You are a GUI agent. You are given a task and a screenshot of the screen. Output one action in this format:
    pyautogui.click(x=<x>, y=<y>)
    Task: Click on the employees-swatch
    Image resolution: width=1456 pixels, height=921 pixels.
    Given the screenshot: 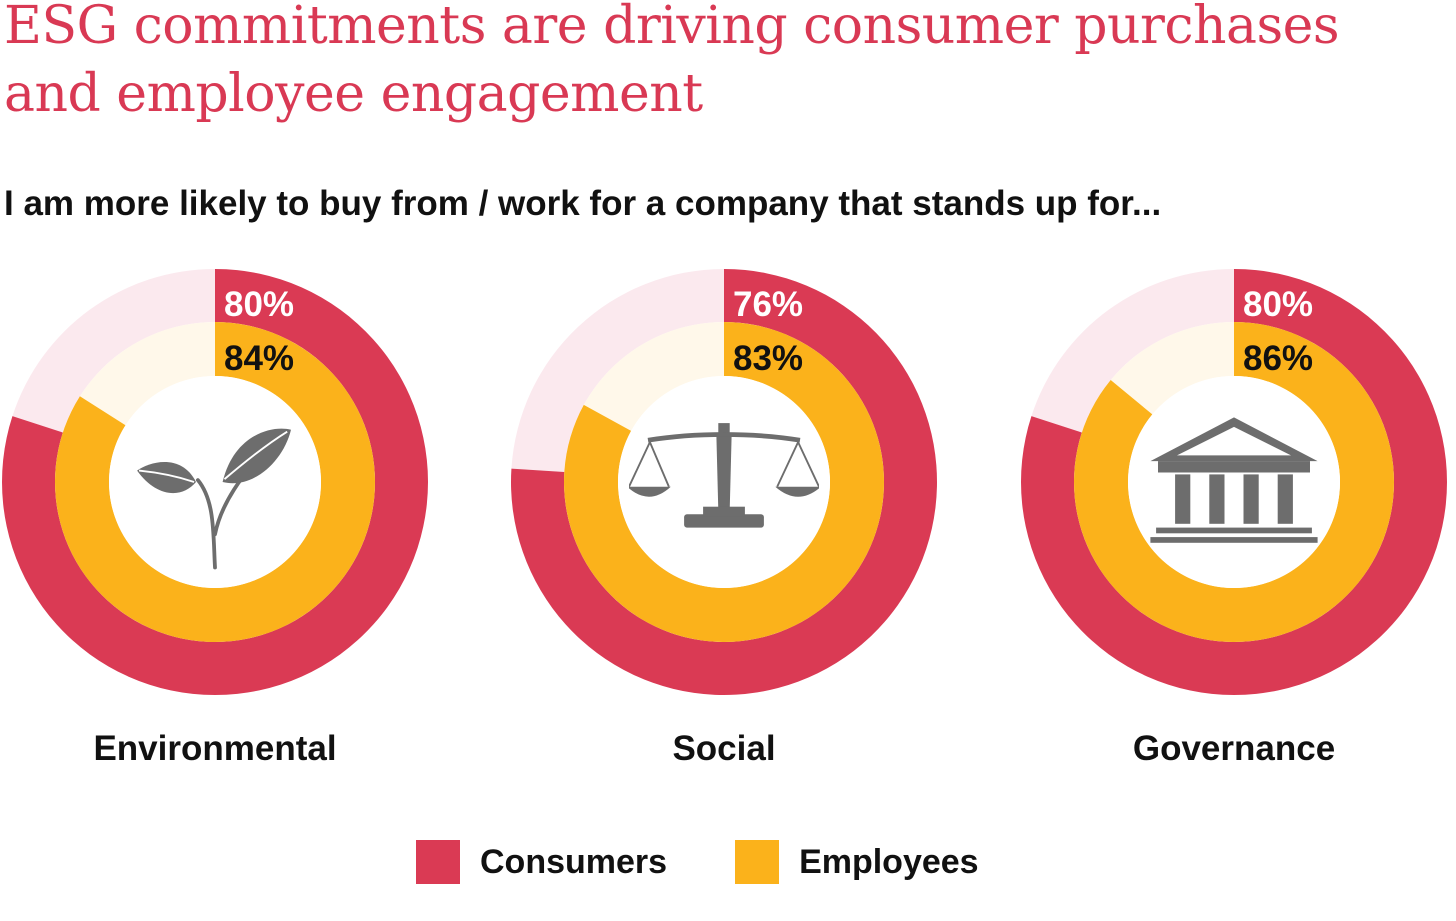 What is the action you would take?
    pyautogui.click(x=757, y=862)
    